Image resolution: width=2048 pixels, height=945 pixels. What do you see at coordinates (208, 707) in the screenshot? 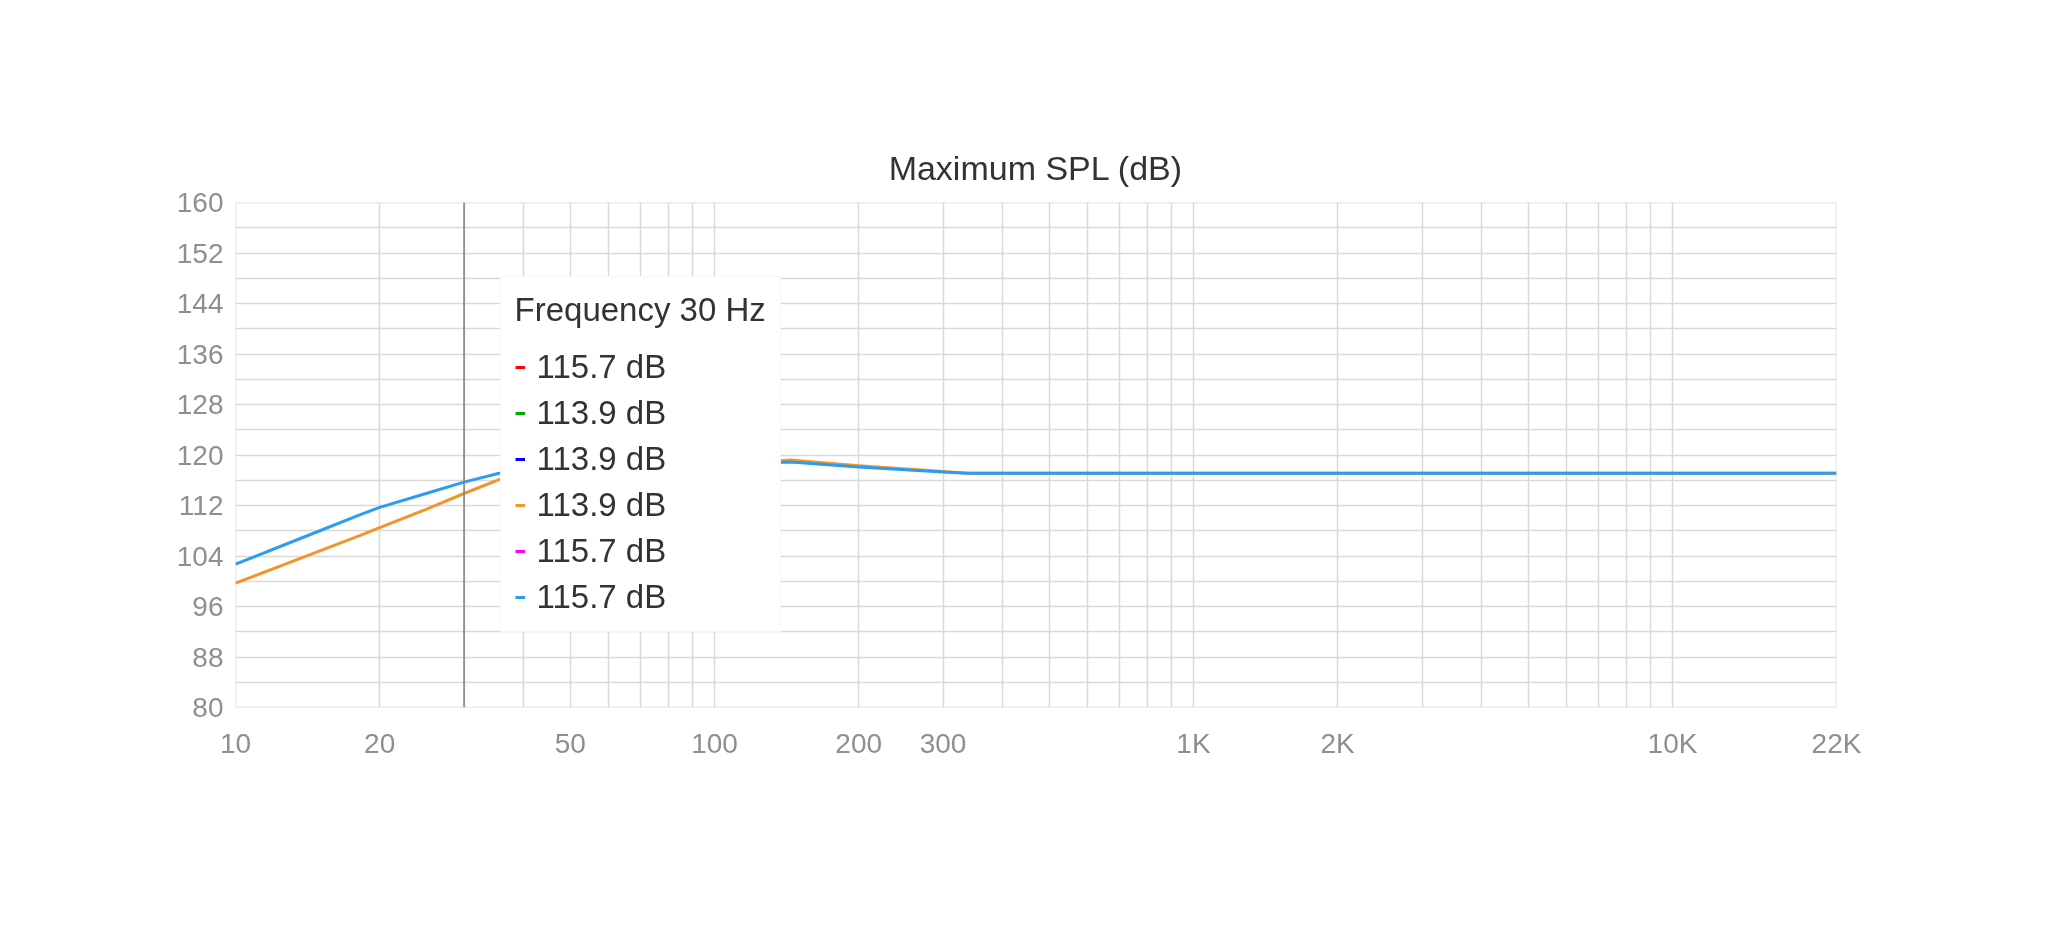
I see `y-tick-label: 80` at bounding box center [208, 707].